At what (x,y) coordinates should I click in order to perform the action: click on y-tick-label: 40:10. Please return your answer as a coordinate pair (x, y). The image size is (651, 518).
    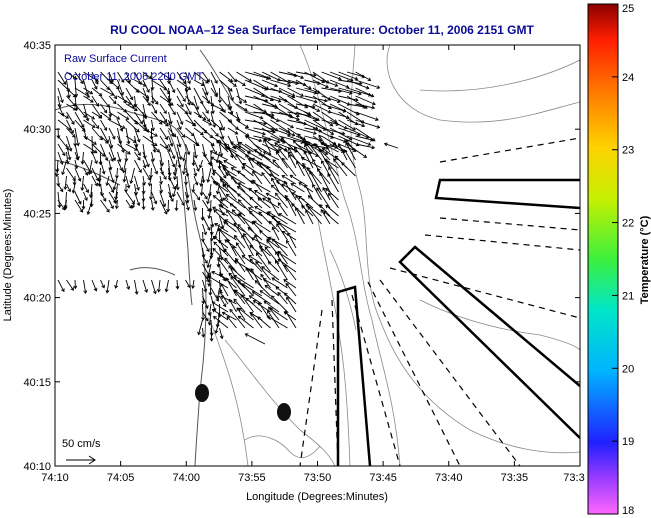
    Looking at the image, I should click on (37, 467).